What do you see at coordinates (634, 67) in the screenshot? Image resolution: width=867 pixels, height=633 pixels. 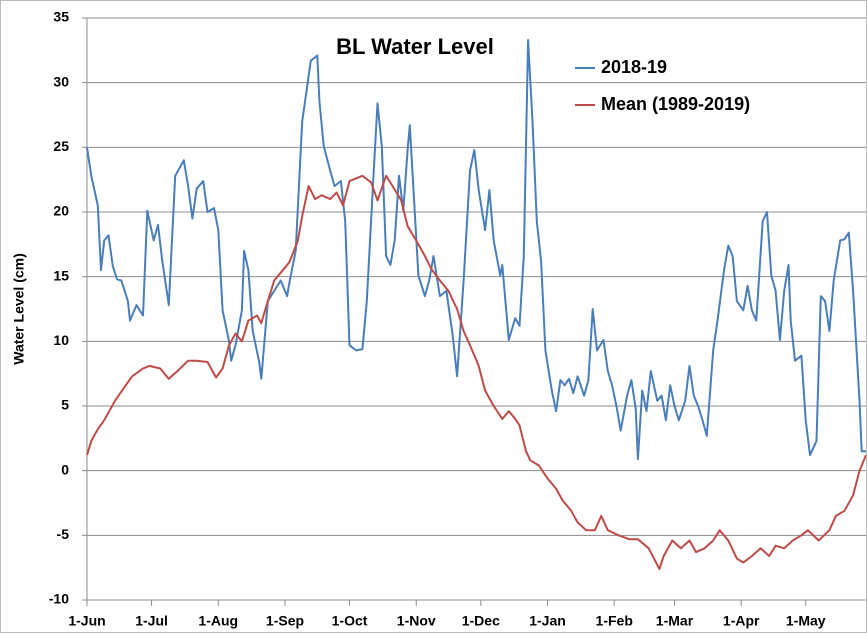 I see `legend-label: 2018-19` at bounding box center [634, 67].